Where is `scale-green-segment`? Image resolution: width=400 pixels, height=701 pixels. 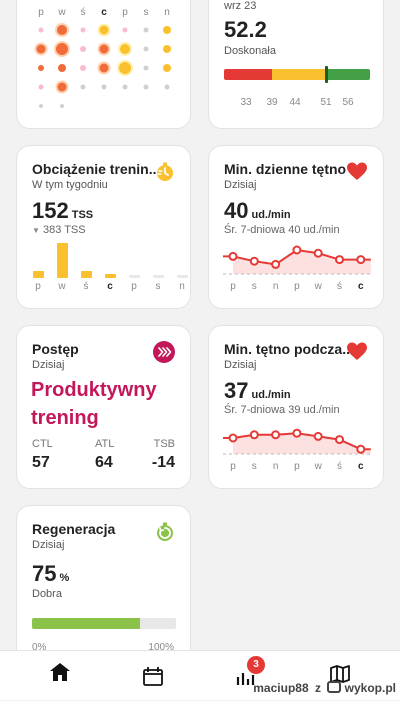
scale-green-segment is located at coordinates (348, 74).